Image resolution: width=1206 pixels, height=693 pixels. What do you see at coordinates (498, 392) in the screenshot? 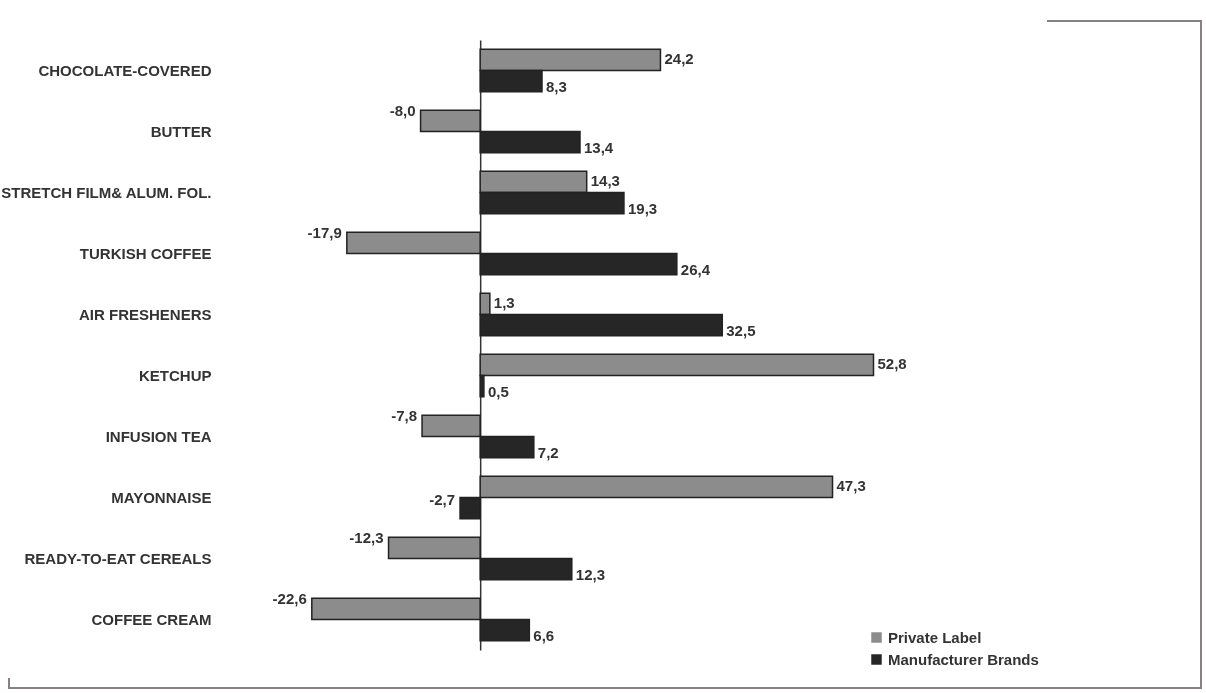
I see `data-label: 0,5` at bounding box center [498, 392].